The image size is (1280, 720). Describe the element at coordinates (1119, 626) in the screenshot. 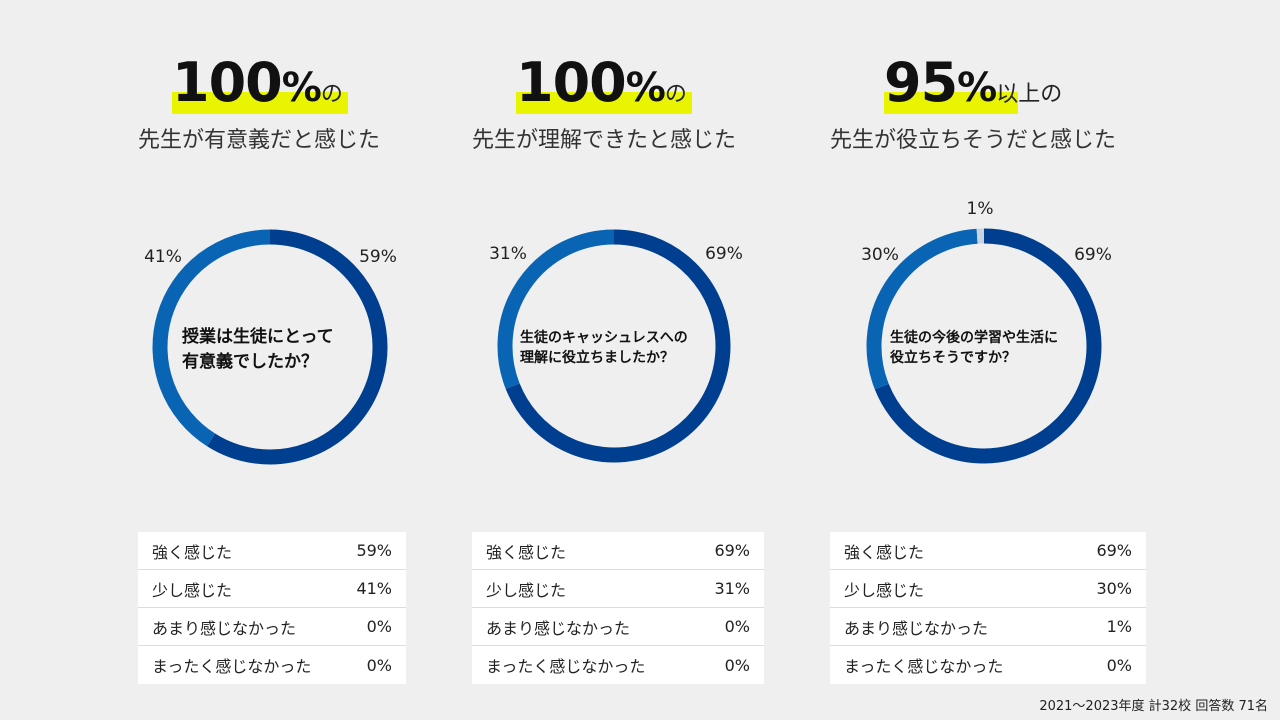

I see `row-value: 1%` at that location.